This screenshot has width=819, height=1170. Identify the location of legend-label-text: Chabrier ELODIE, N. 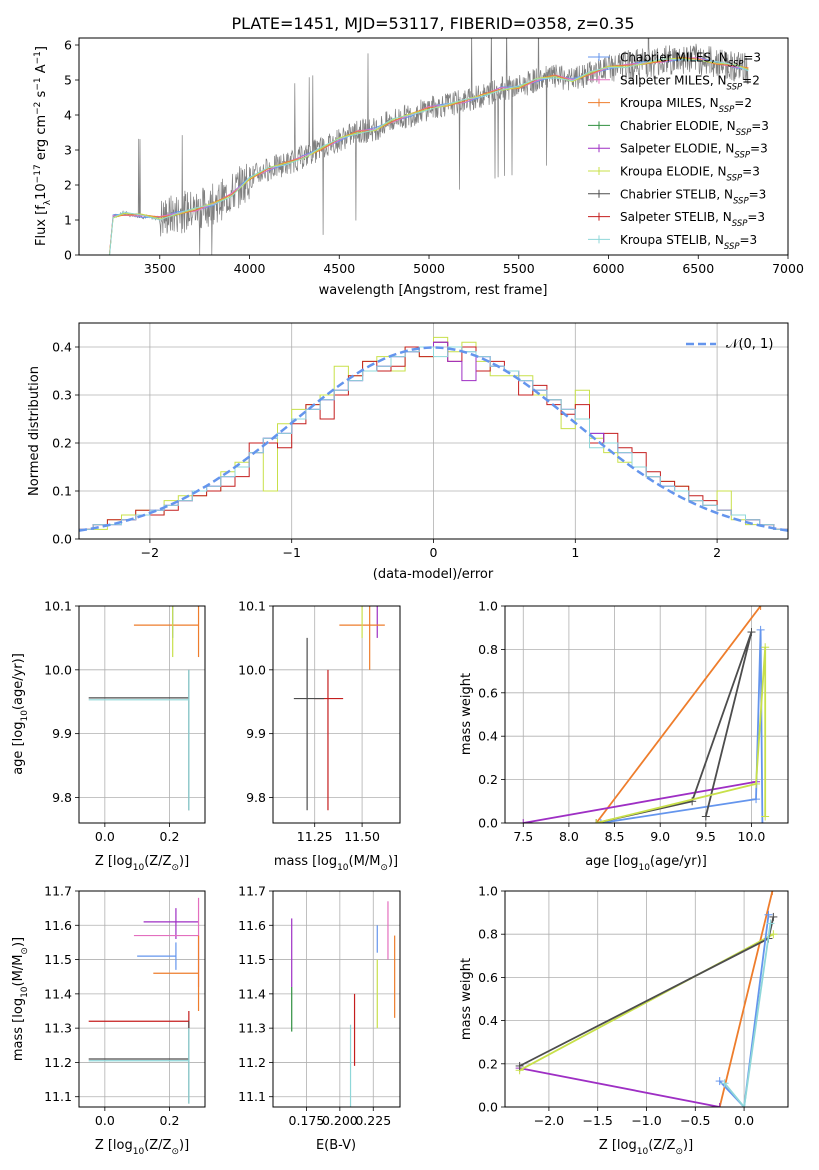
(678, 126).